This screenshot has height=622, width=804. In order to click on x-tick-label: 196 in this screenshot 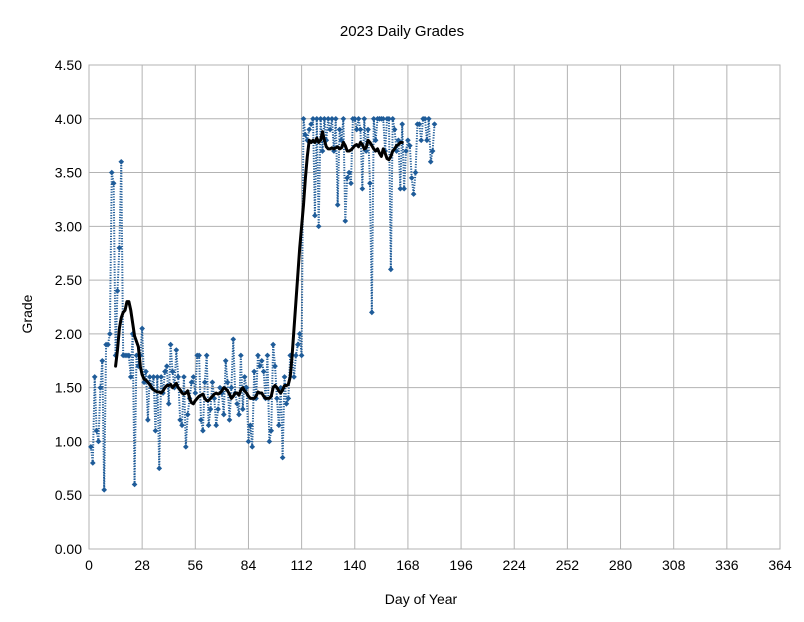, I will do `click(461, 565)`.